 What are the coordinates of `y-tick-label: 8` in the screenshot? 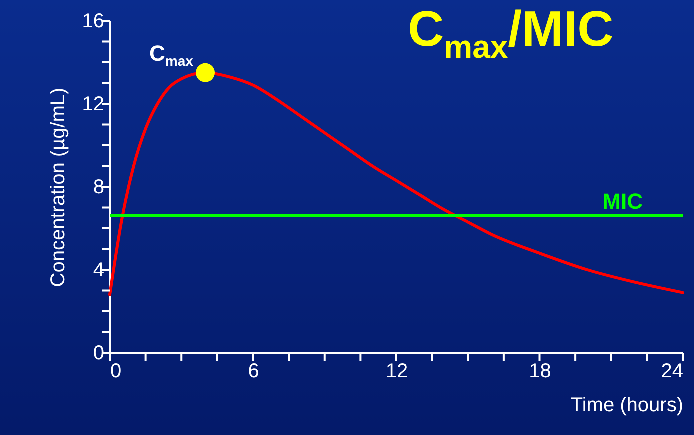 It's located at (98, 187).